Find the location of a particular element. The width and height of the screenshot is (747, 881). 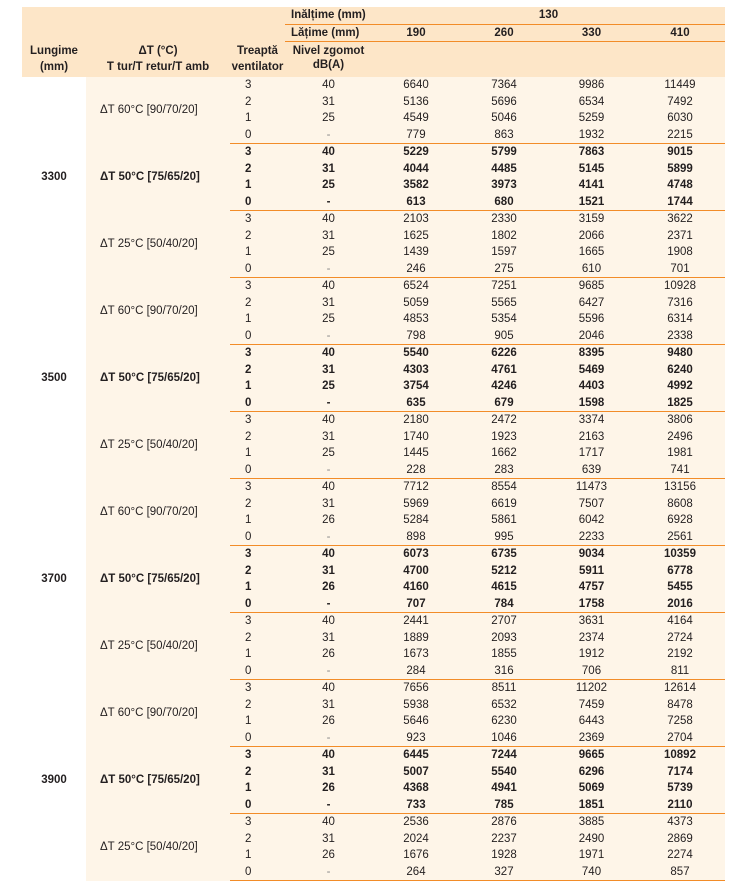

table-row: ΔT 50°C [75/65/20] 3 40 6445 7244 9665 10892 is located at coordinates (373, 780).